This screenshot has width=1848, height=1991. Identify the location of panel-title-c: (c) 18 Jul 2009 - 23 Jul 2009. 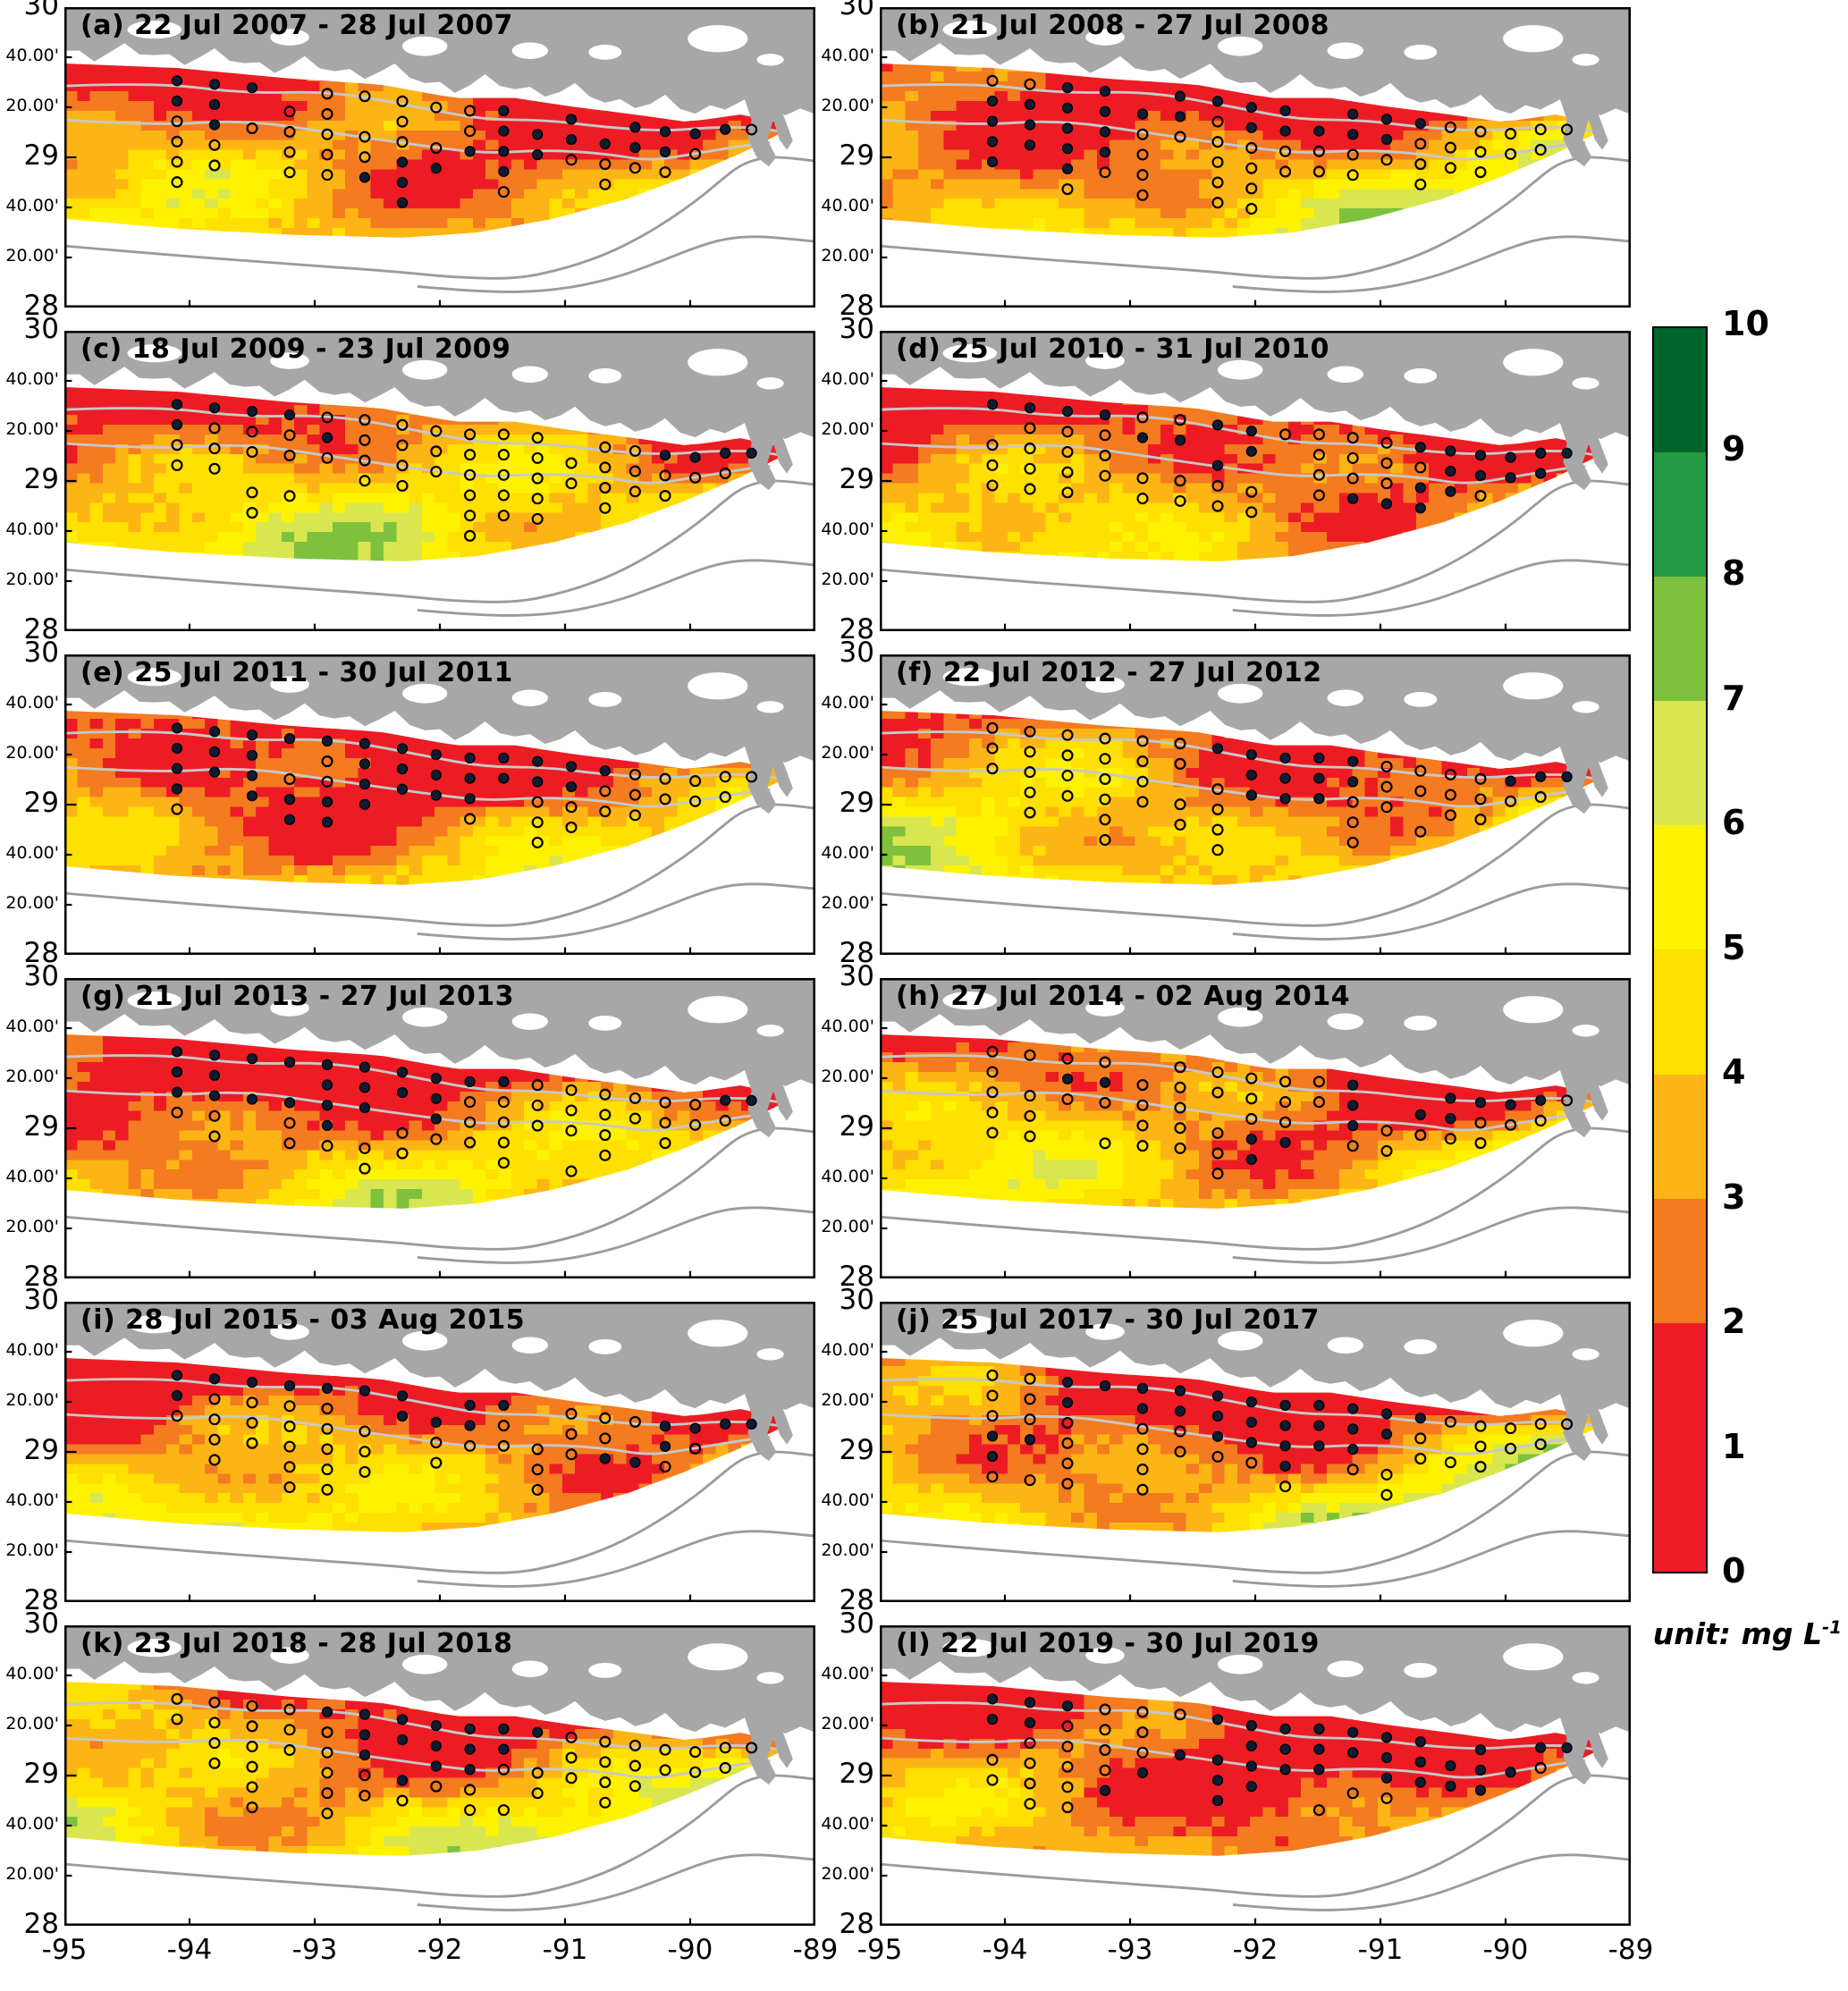
(295, 349).